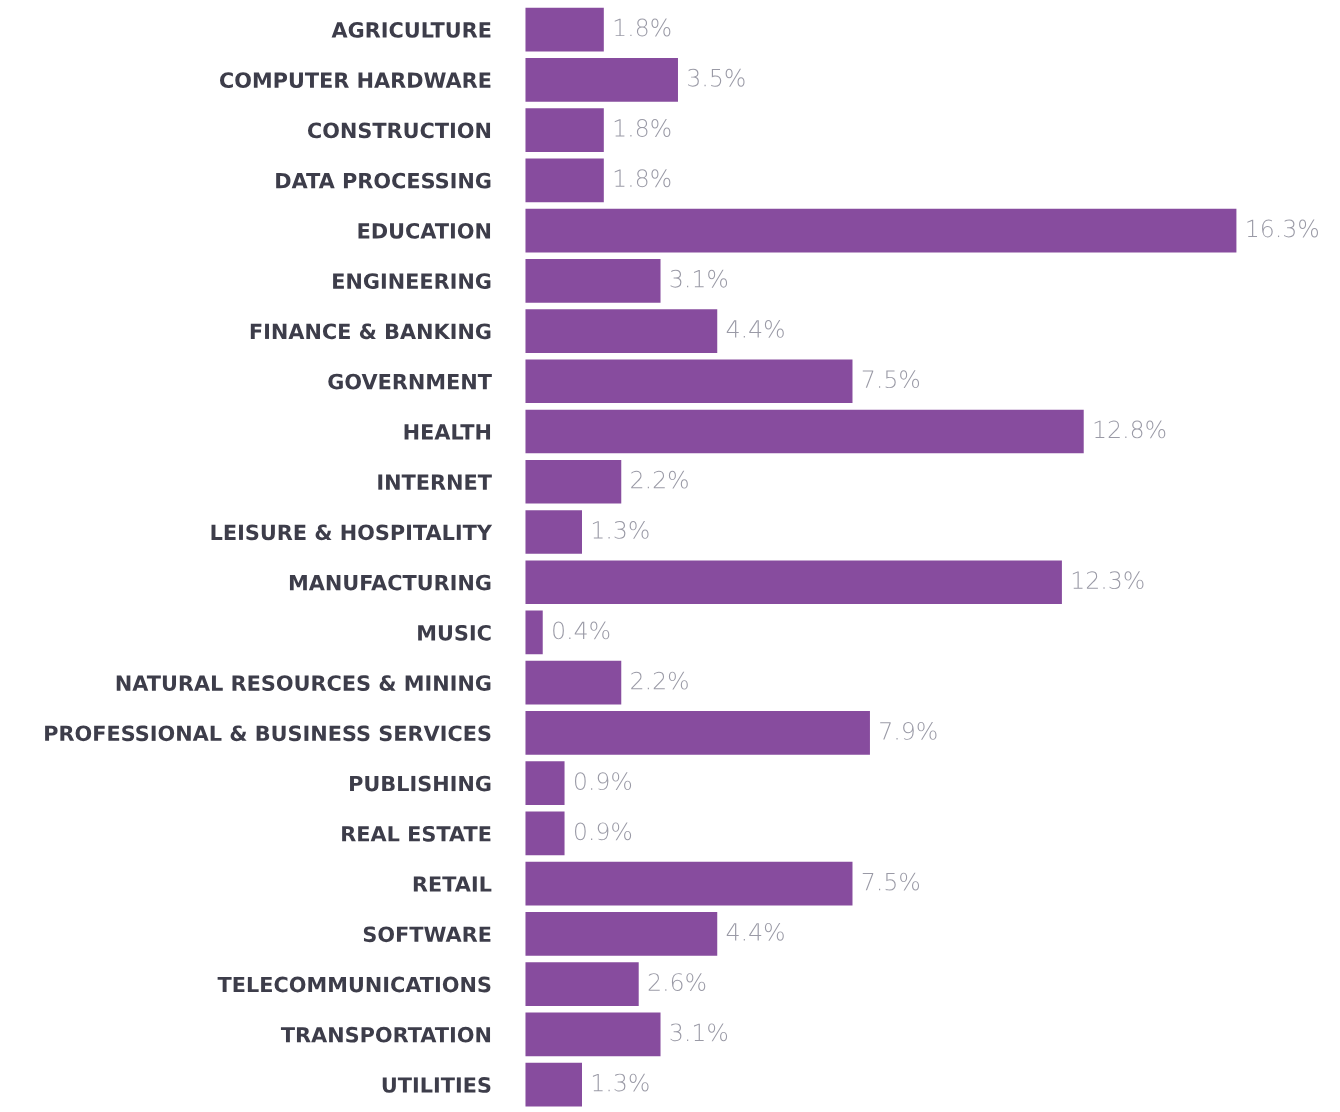 Image resolution: width=1340 pixels, height=1112 pixels. I want to click on y-tick-label: LEISURE & HOSPITALITY, so click(352, 532).